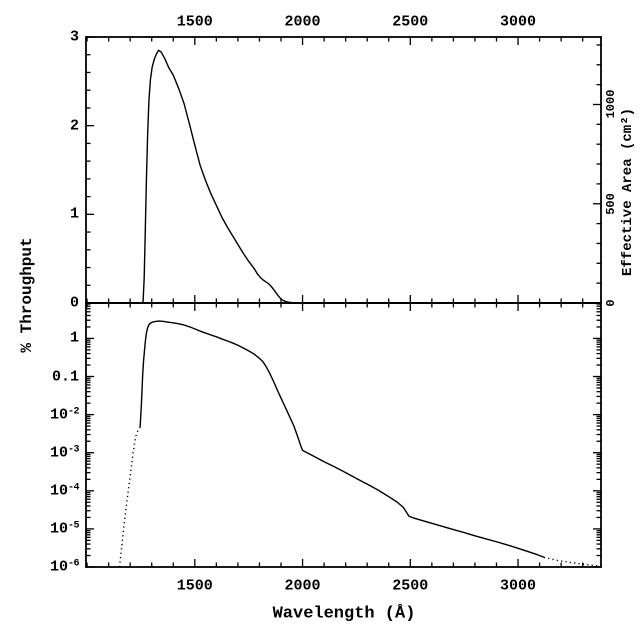  I want to click on y-tick-label-log: 10-3, so click(64, 453).